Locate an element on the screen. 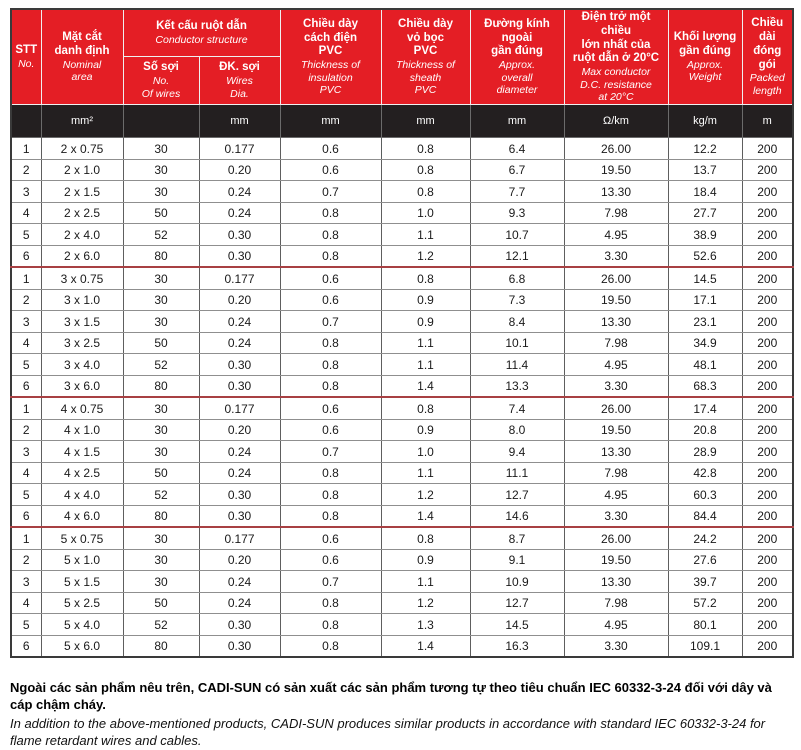  table-cell: 10.9 is located at coordinates (517, 581).